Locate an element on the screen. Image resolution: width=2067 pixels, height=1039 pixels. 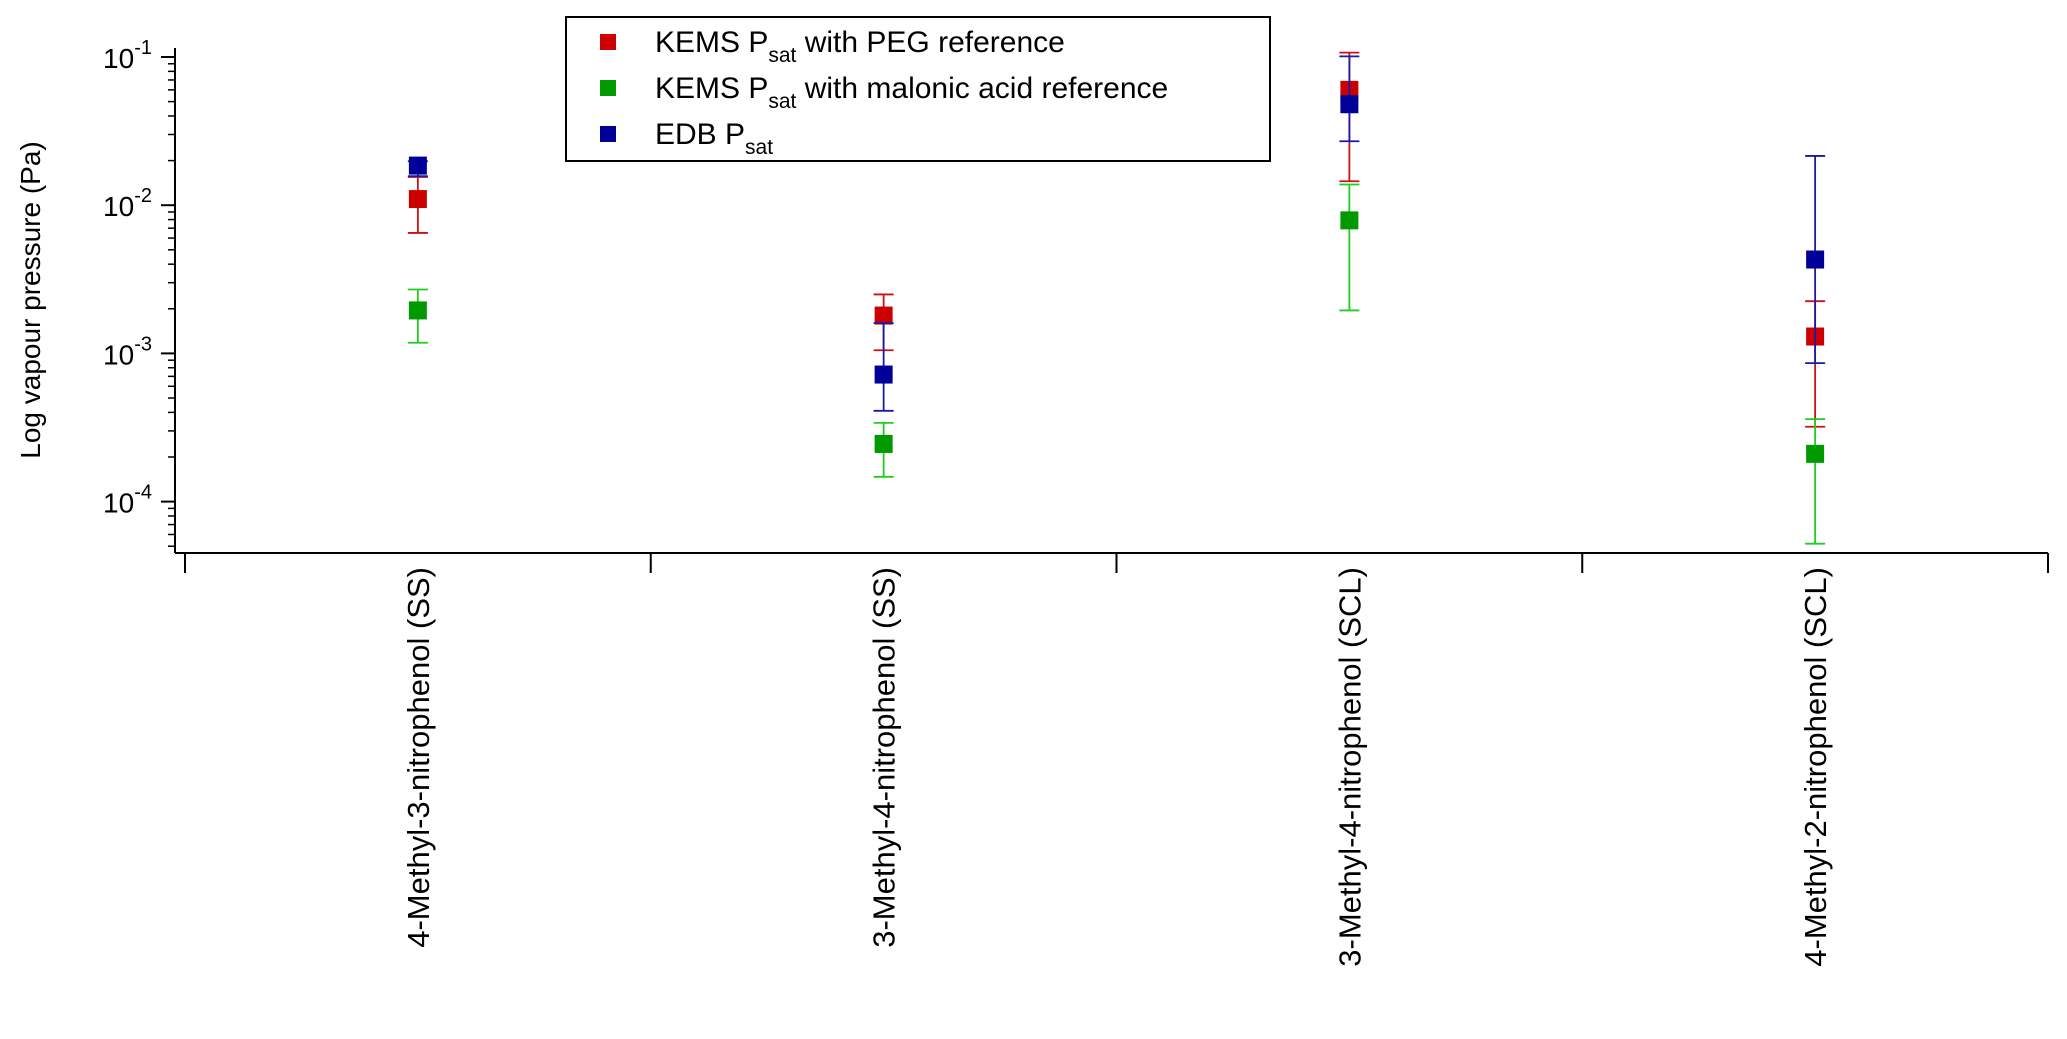
legend-label-malonic: KEMS Psat with malonic acid reference is located at coordinates (911, 92).